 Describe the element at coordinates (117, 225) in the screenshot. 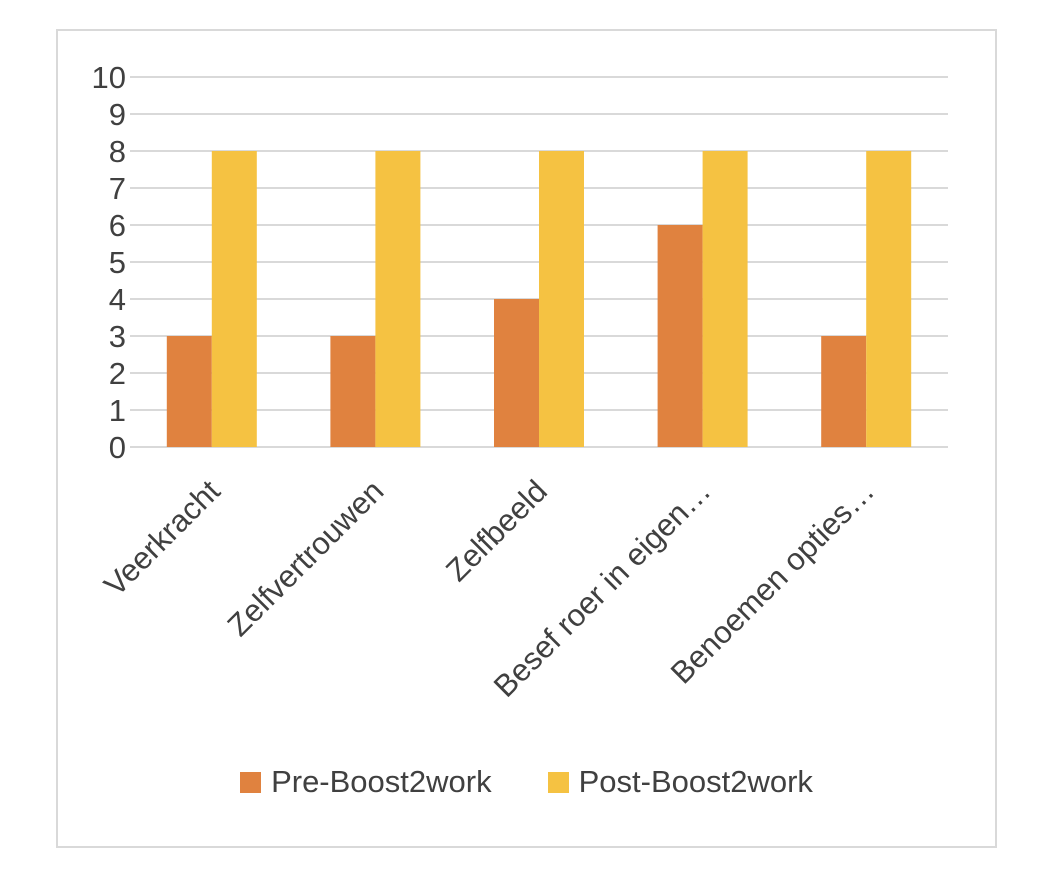

I see `y-tick-label: 6` at that location.